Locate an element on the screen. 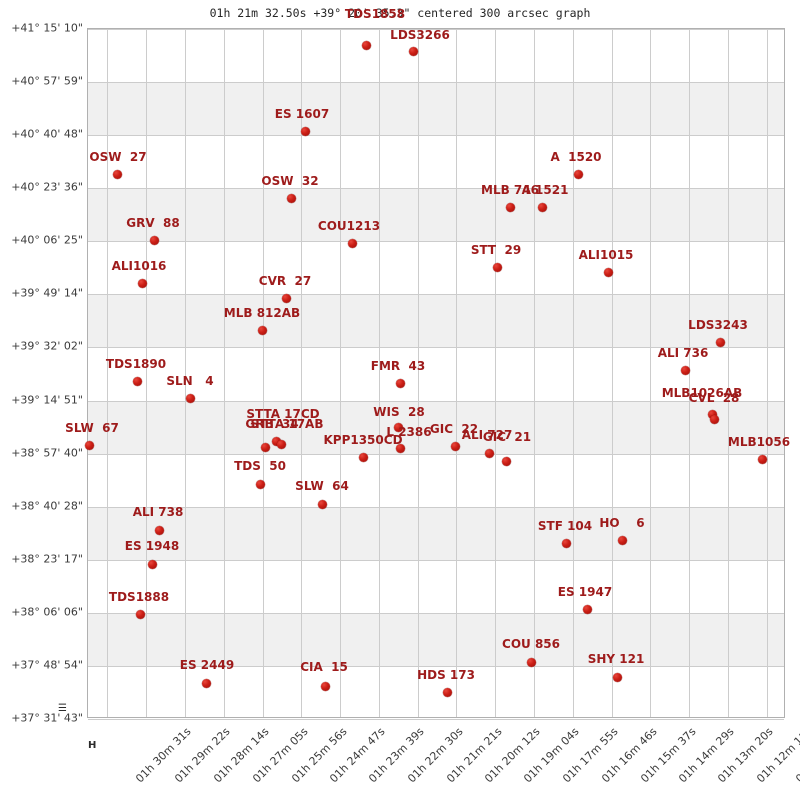  star-label: MLB1056 is located at coordinates (759, 442).